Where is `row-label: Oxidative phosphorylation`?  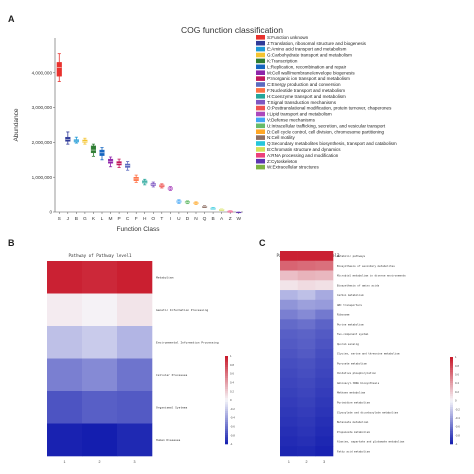
row-label: Oxidative phosphorylation is located at coordinates (356, 373).